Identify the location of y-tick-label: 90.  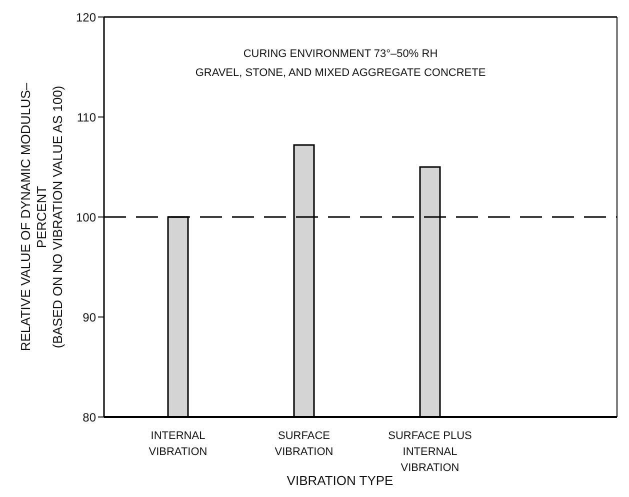
(89, 317).